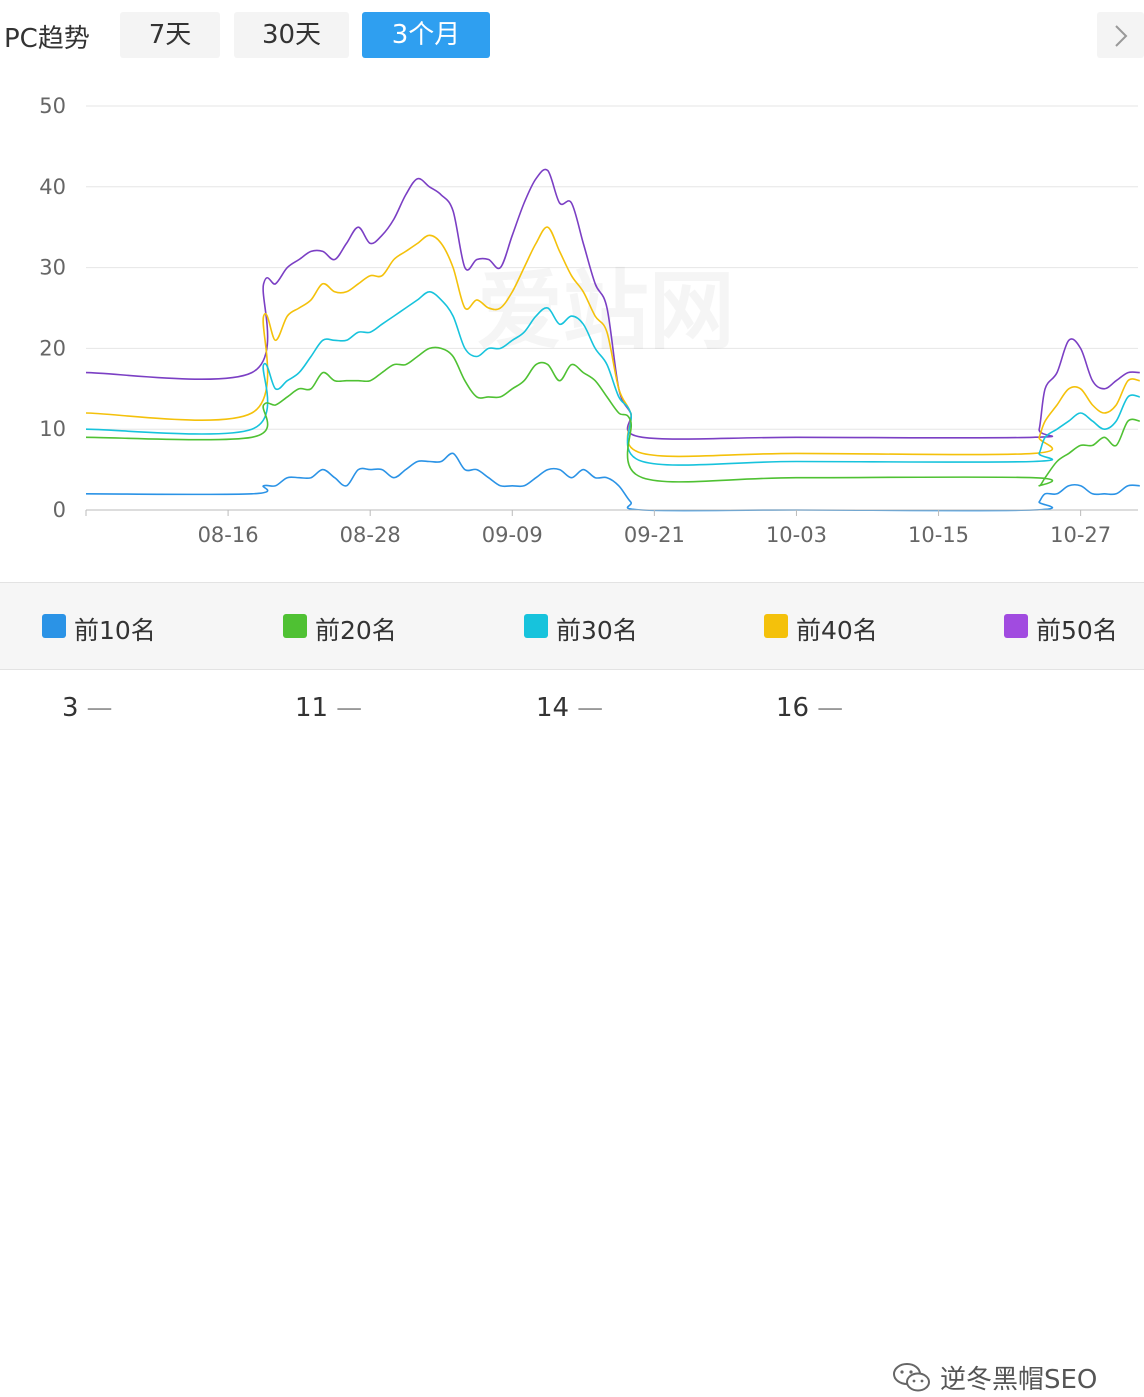  What do you see at coordinates (597, 630) in the screenshot?
I see `legend-label: 前30名` at bounding box center [597, 630].